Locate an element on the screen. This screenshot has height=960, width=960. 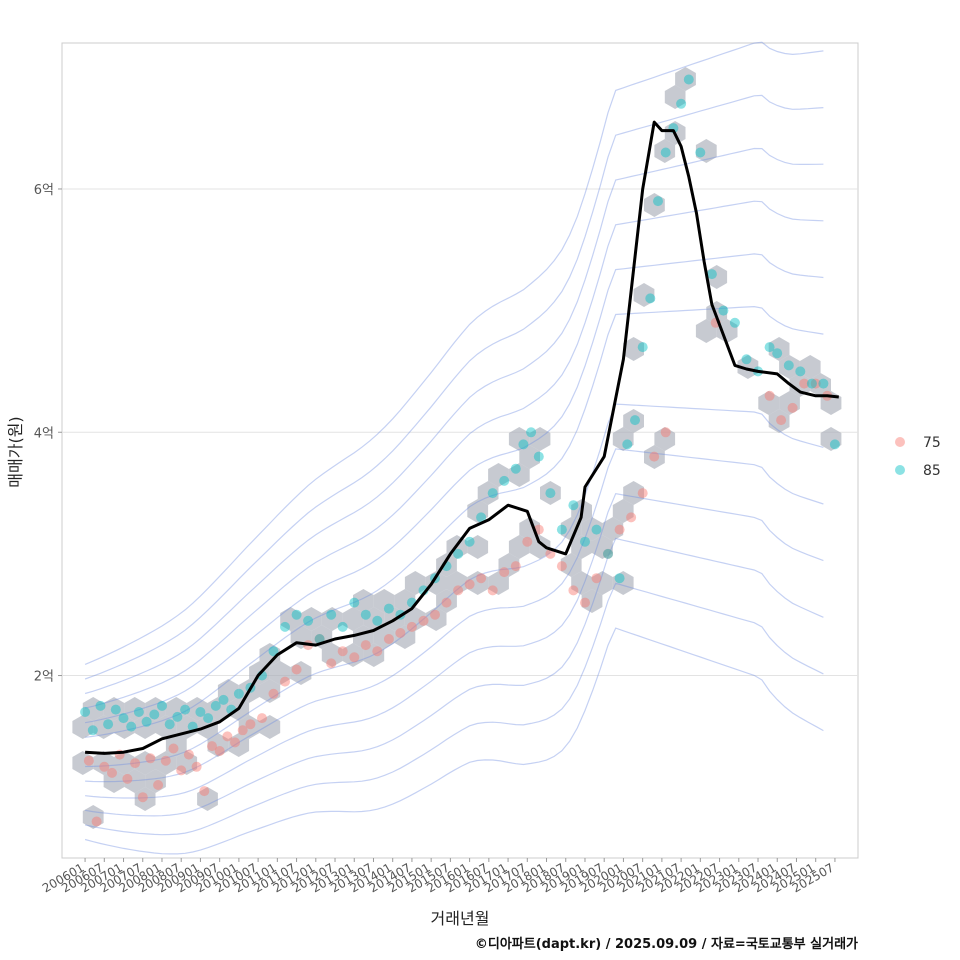
legend-label-75: 75 is located at coordinates (932, 443).